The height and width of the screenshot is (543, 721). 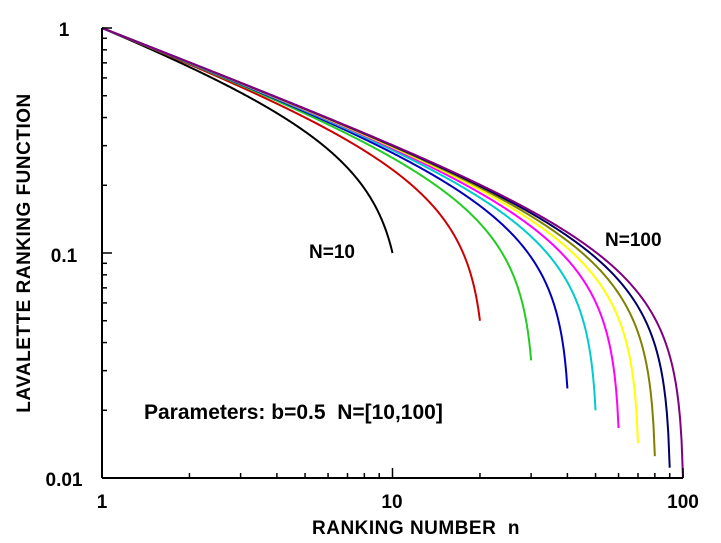 I want to click on annotation-n10: N=10, so click(x=332, y=252).